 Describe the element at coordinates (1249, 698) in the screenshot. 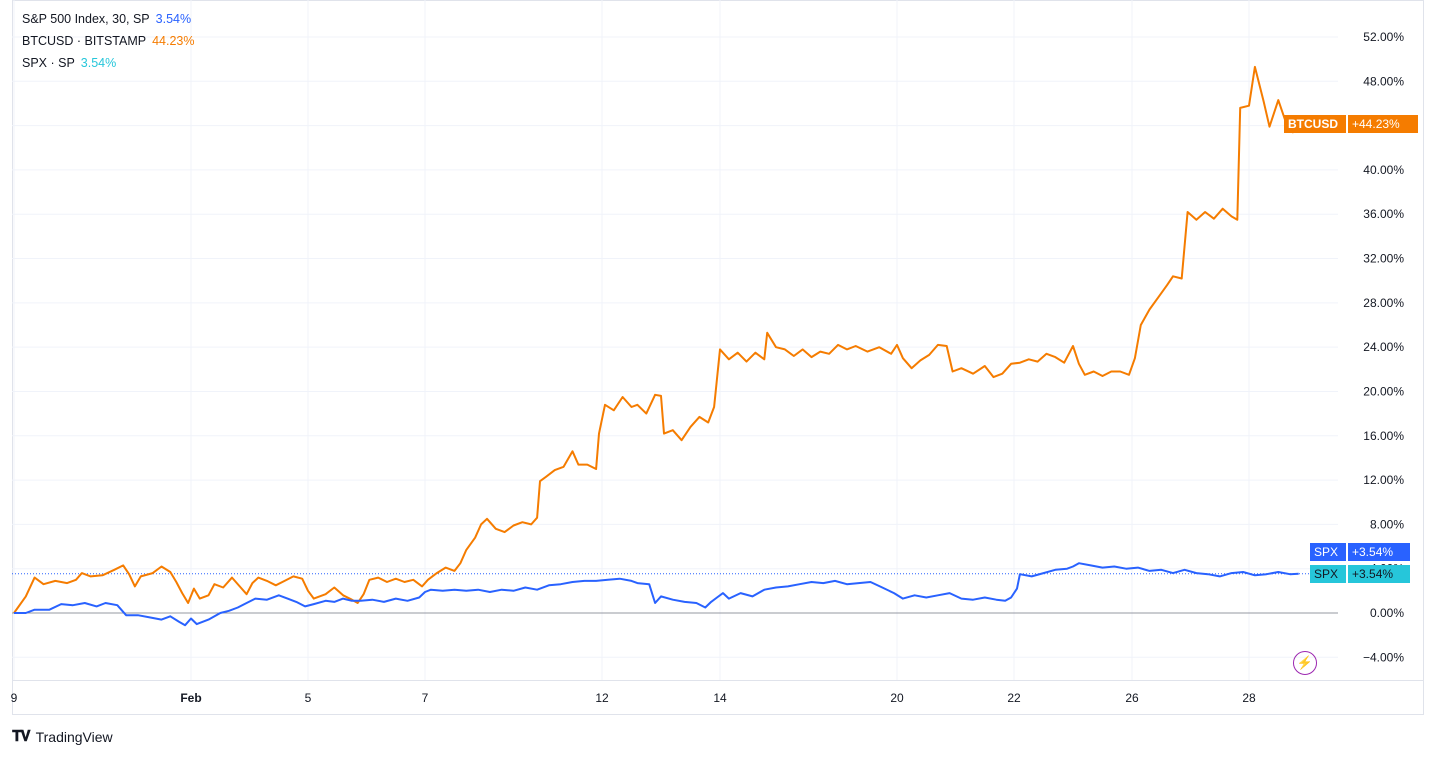

I see `x-tick-label: 28` at that location.